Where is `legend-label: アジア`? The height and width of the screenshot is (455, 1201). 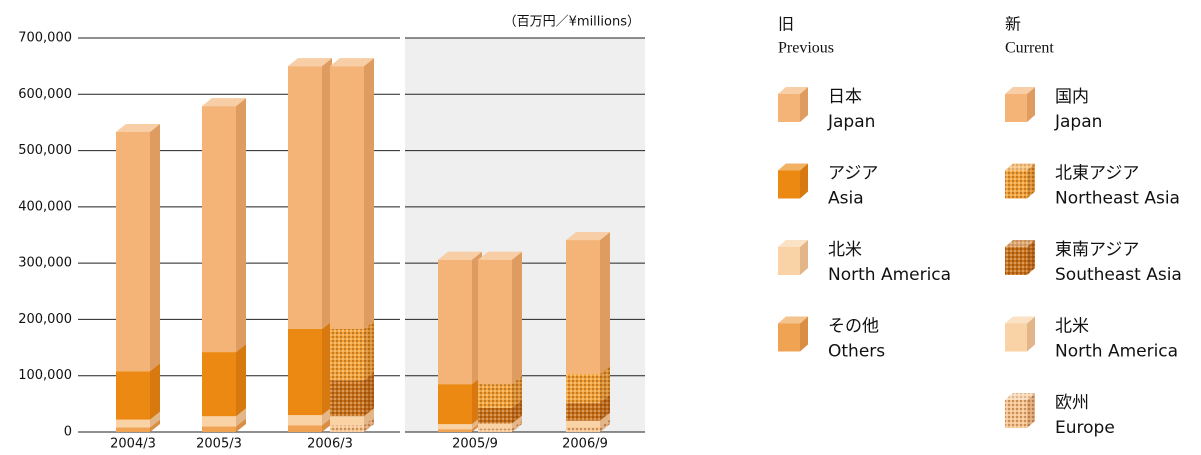 legend-label: アジア is located at coordinates (853, 174).